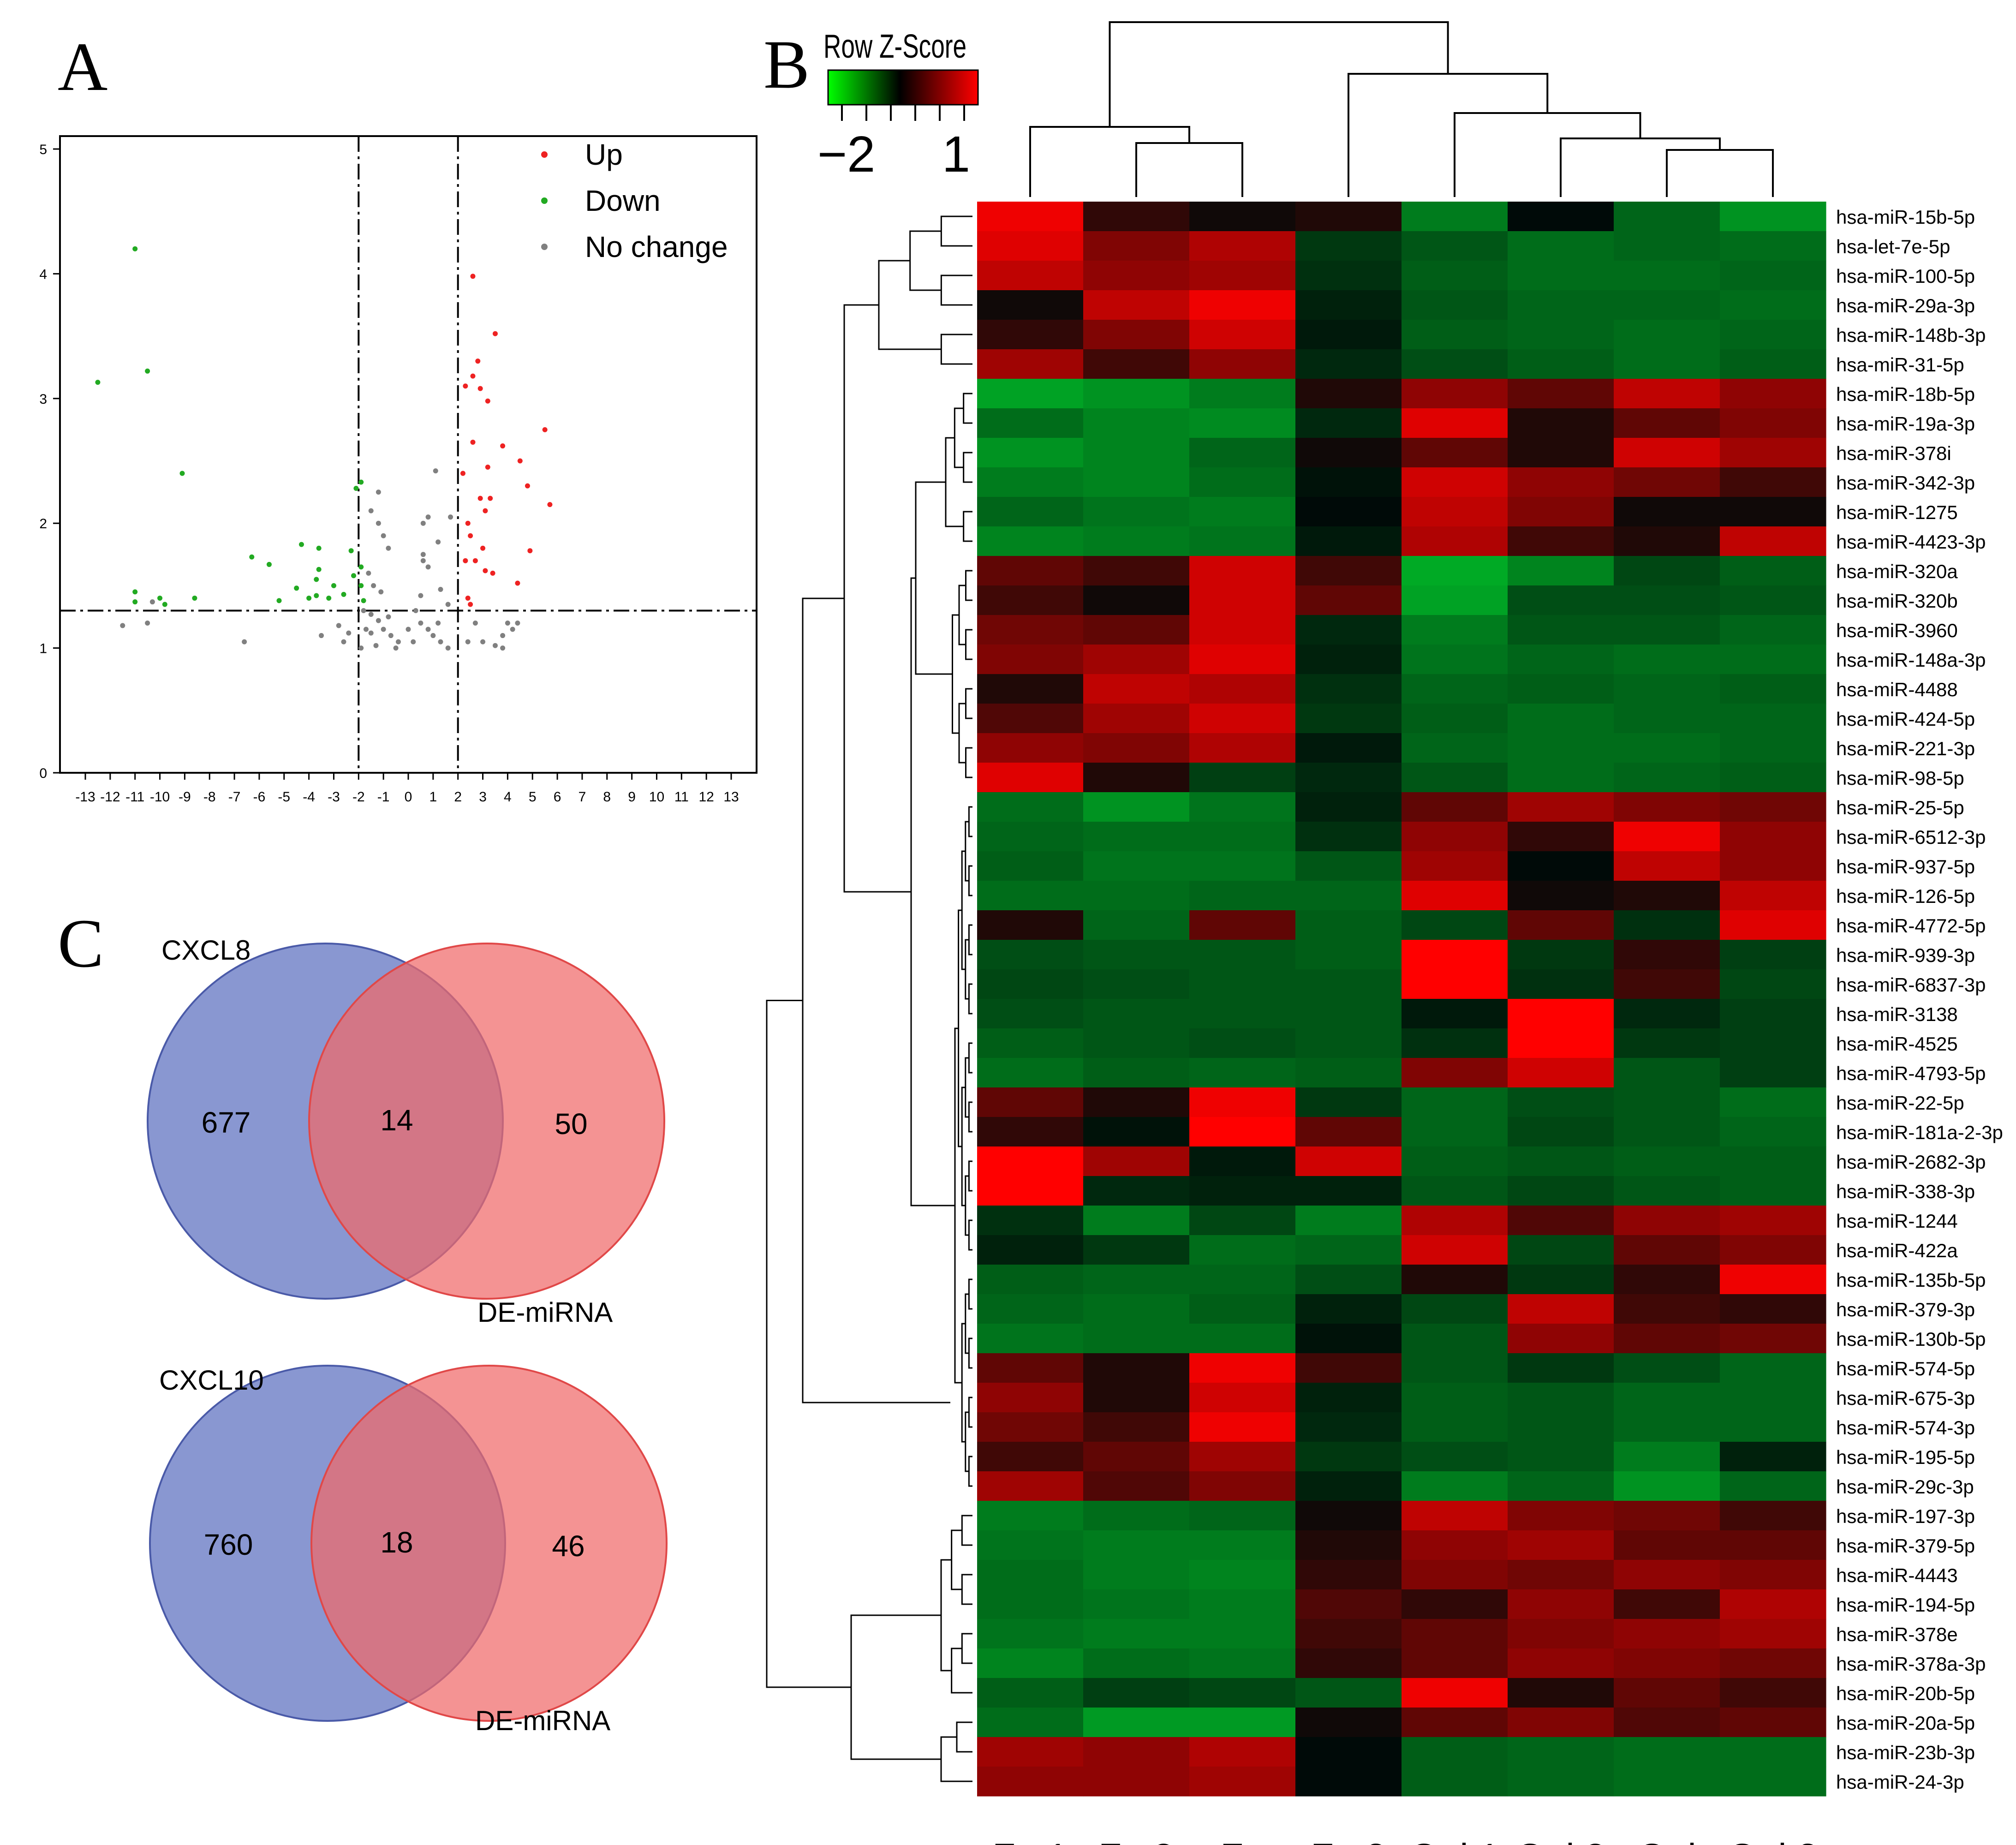 The image size is (2016, 1845). What do you see at coordinates (1911, 1074) in the screenshot?
I see `row-label: hsa-miR-4793-5p` at bounding box center [1911, 1074].